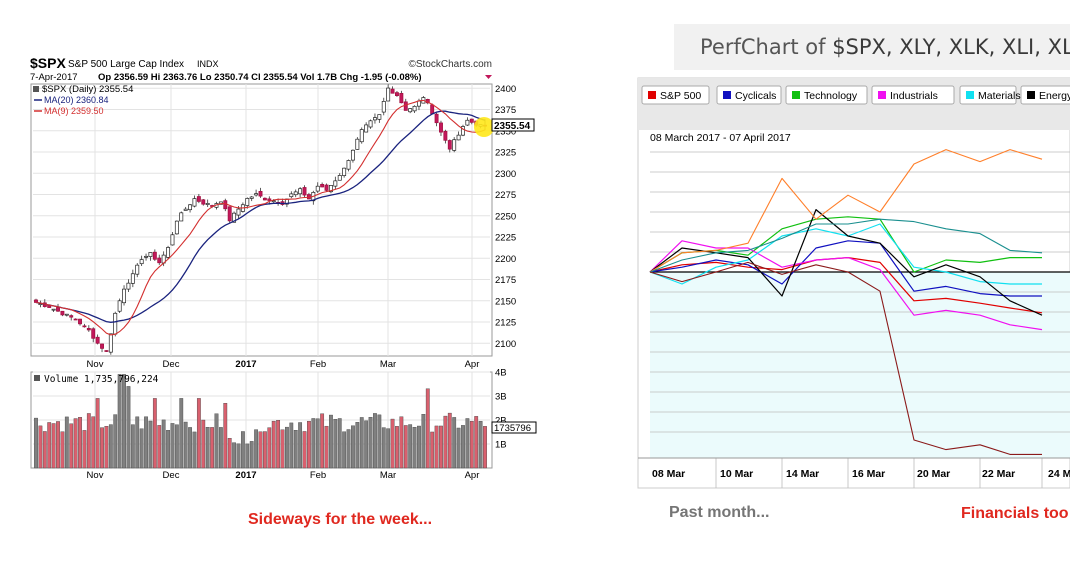  I want to click on price-tick-label: 2100, so click(505, 344).